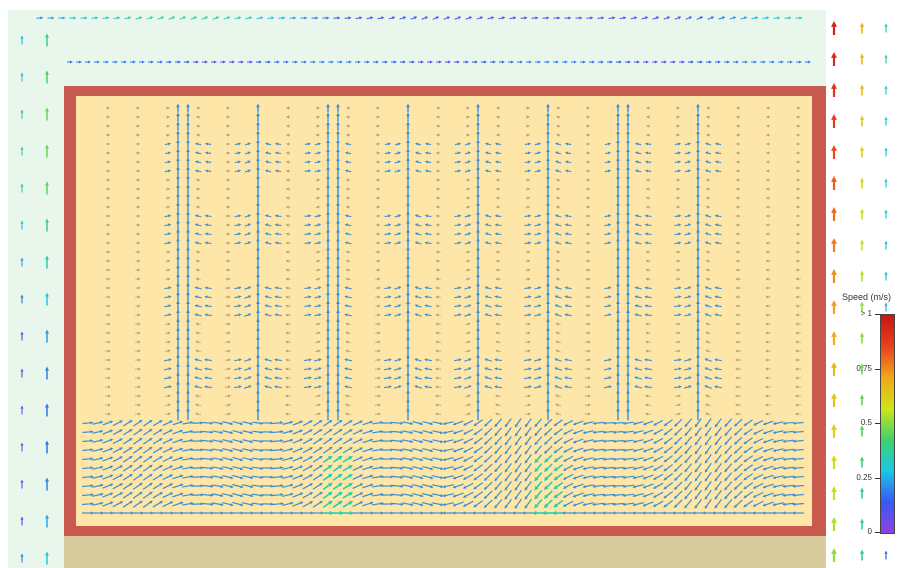  What do you see at coordinates (867, 297) in the screenshot?
I see `legend-title: Speed (m/s)` at bounding box center [867, 297].